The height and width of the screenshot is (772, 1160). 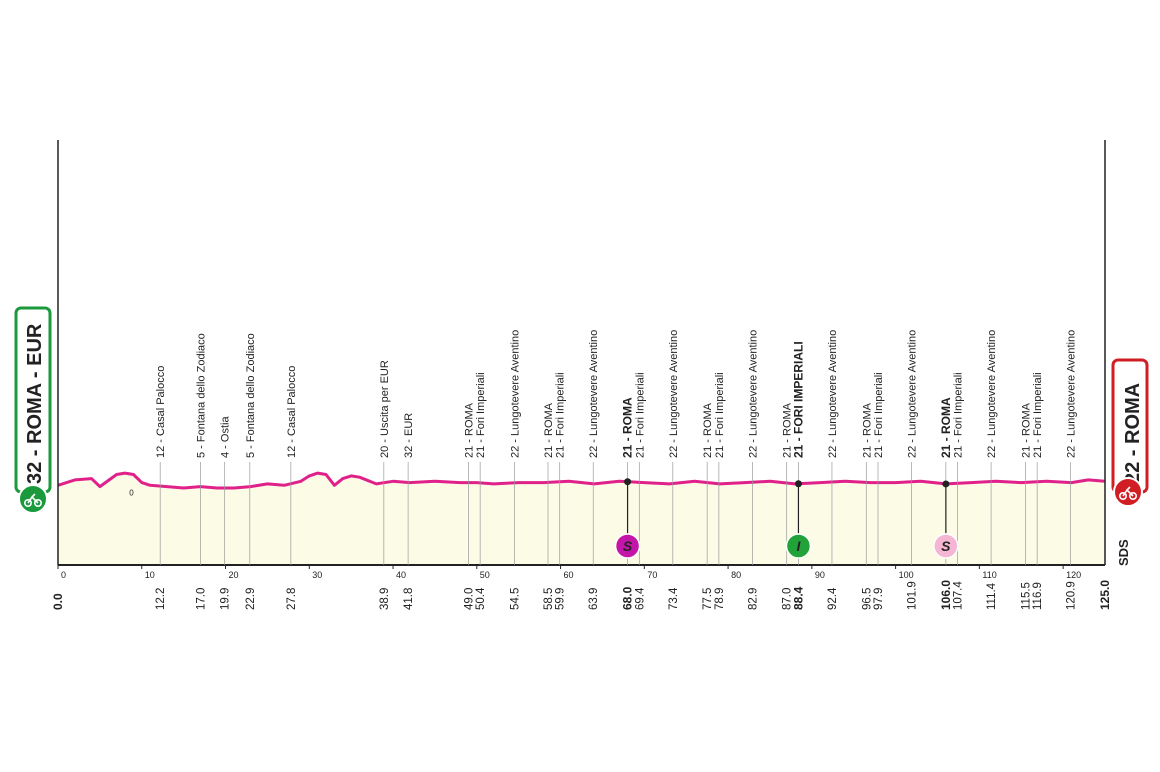 What do you see at coordinates (913, 595) in the screenshot?
I see `waypoint-km: 101.9` at bounding box center [913, 595].